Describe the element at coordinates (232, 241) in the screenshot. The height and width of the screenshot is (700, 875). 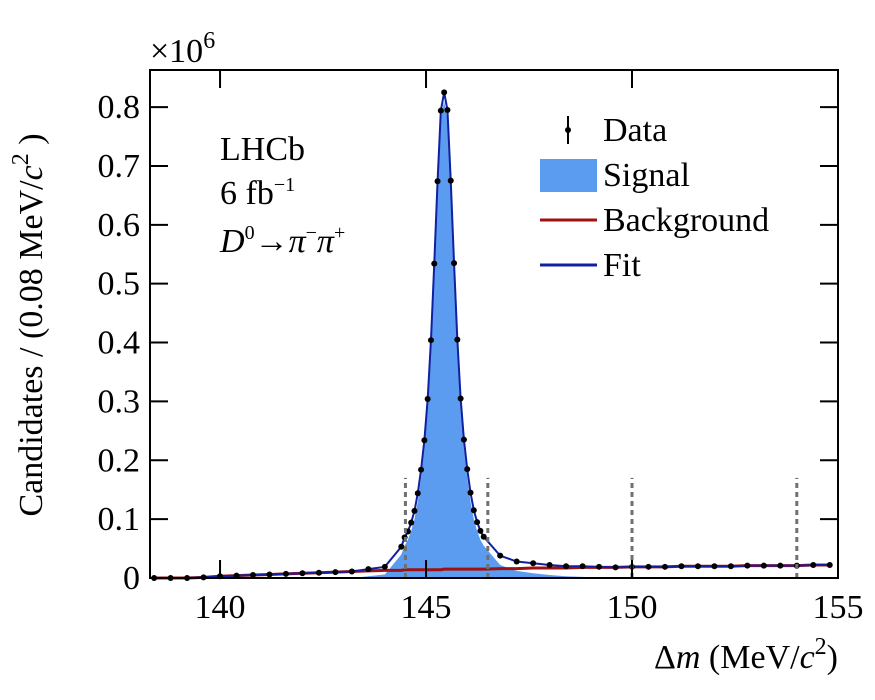
I see `decay-parent: D` at that location.